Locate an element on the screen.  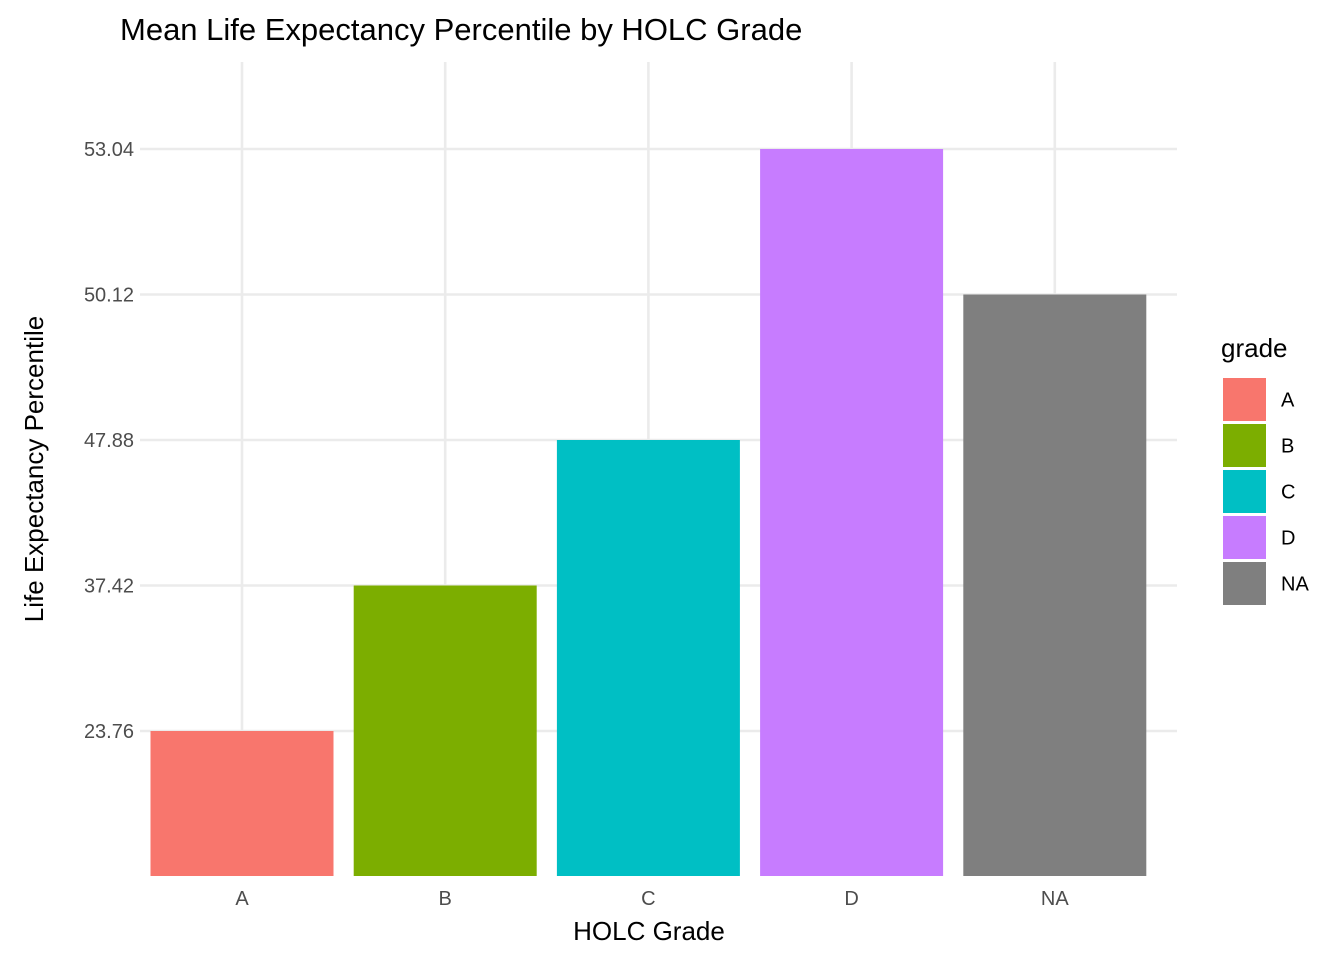
legend-key-d is located at coordinates (1244, 537).